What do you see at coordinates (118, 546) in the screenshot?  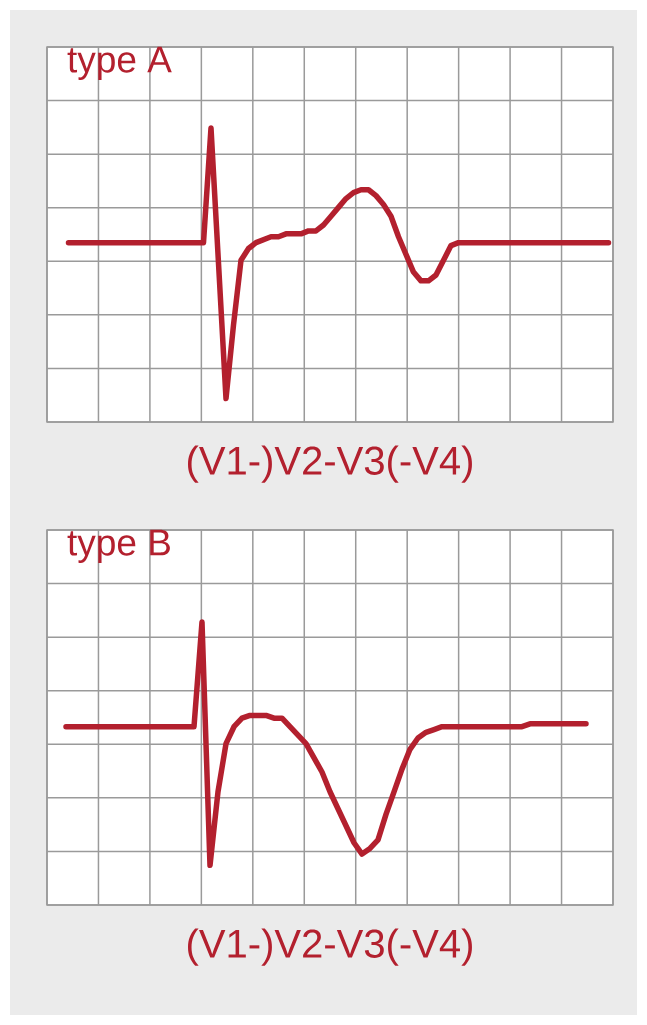 I see `chart-title: type B` at bounding box center [118, 546].